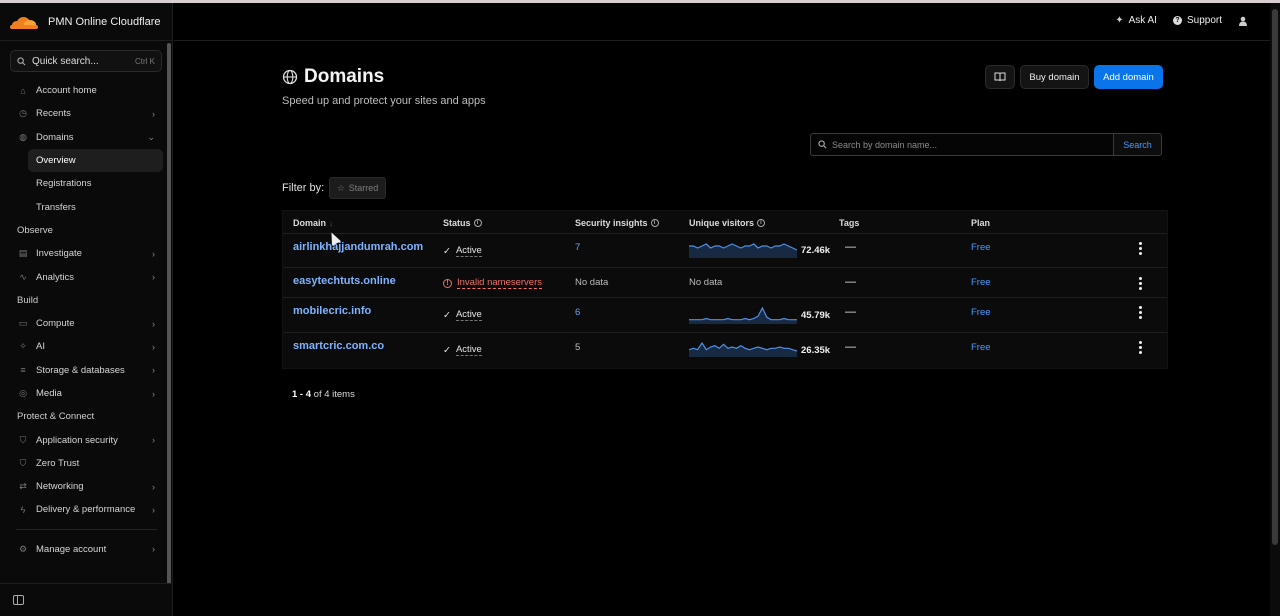  I want to click on domain-link: smartcric.com.co, so click(339, 346).